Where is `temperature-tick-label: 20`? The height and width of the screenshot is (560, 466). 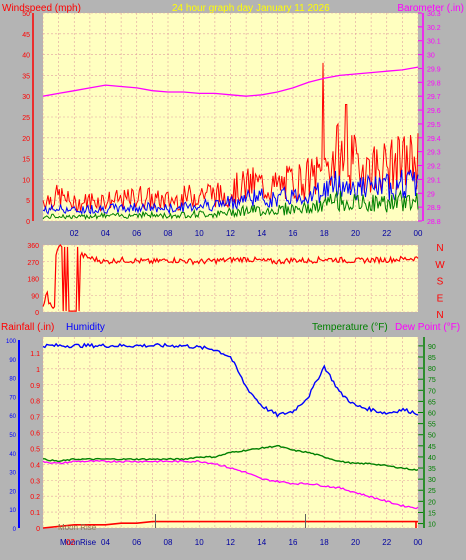 temperature-tick-label: 20 is located at coordinates (432, 502).